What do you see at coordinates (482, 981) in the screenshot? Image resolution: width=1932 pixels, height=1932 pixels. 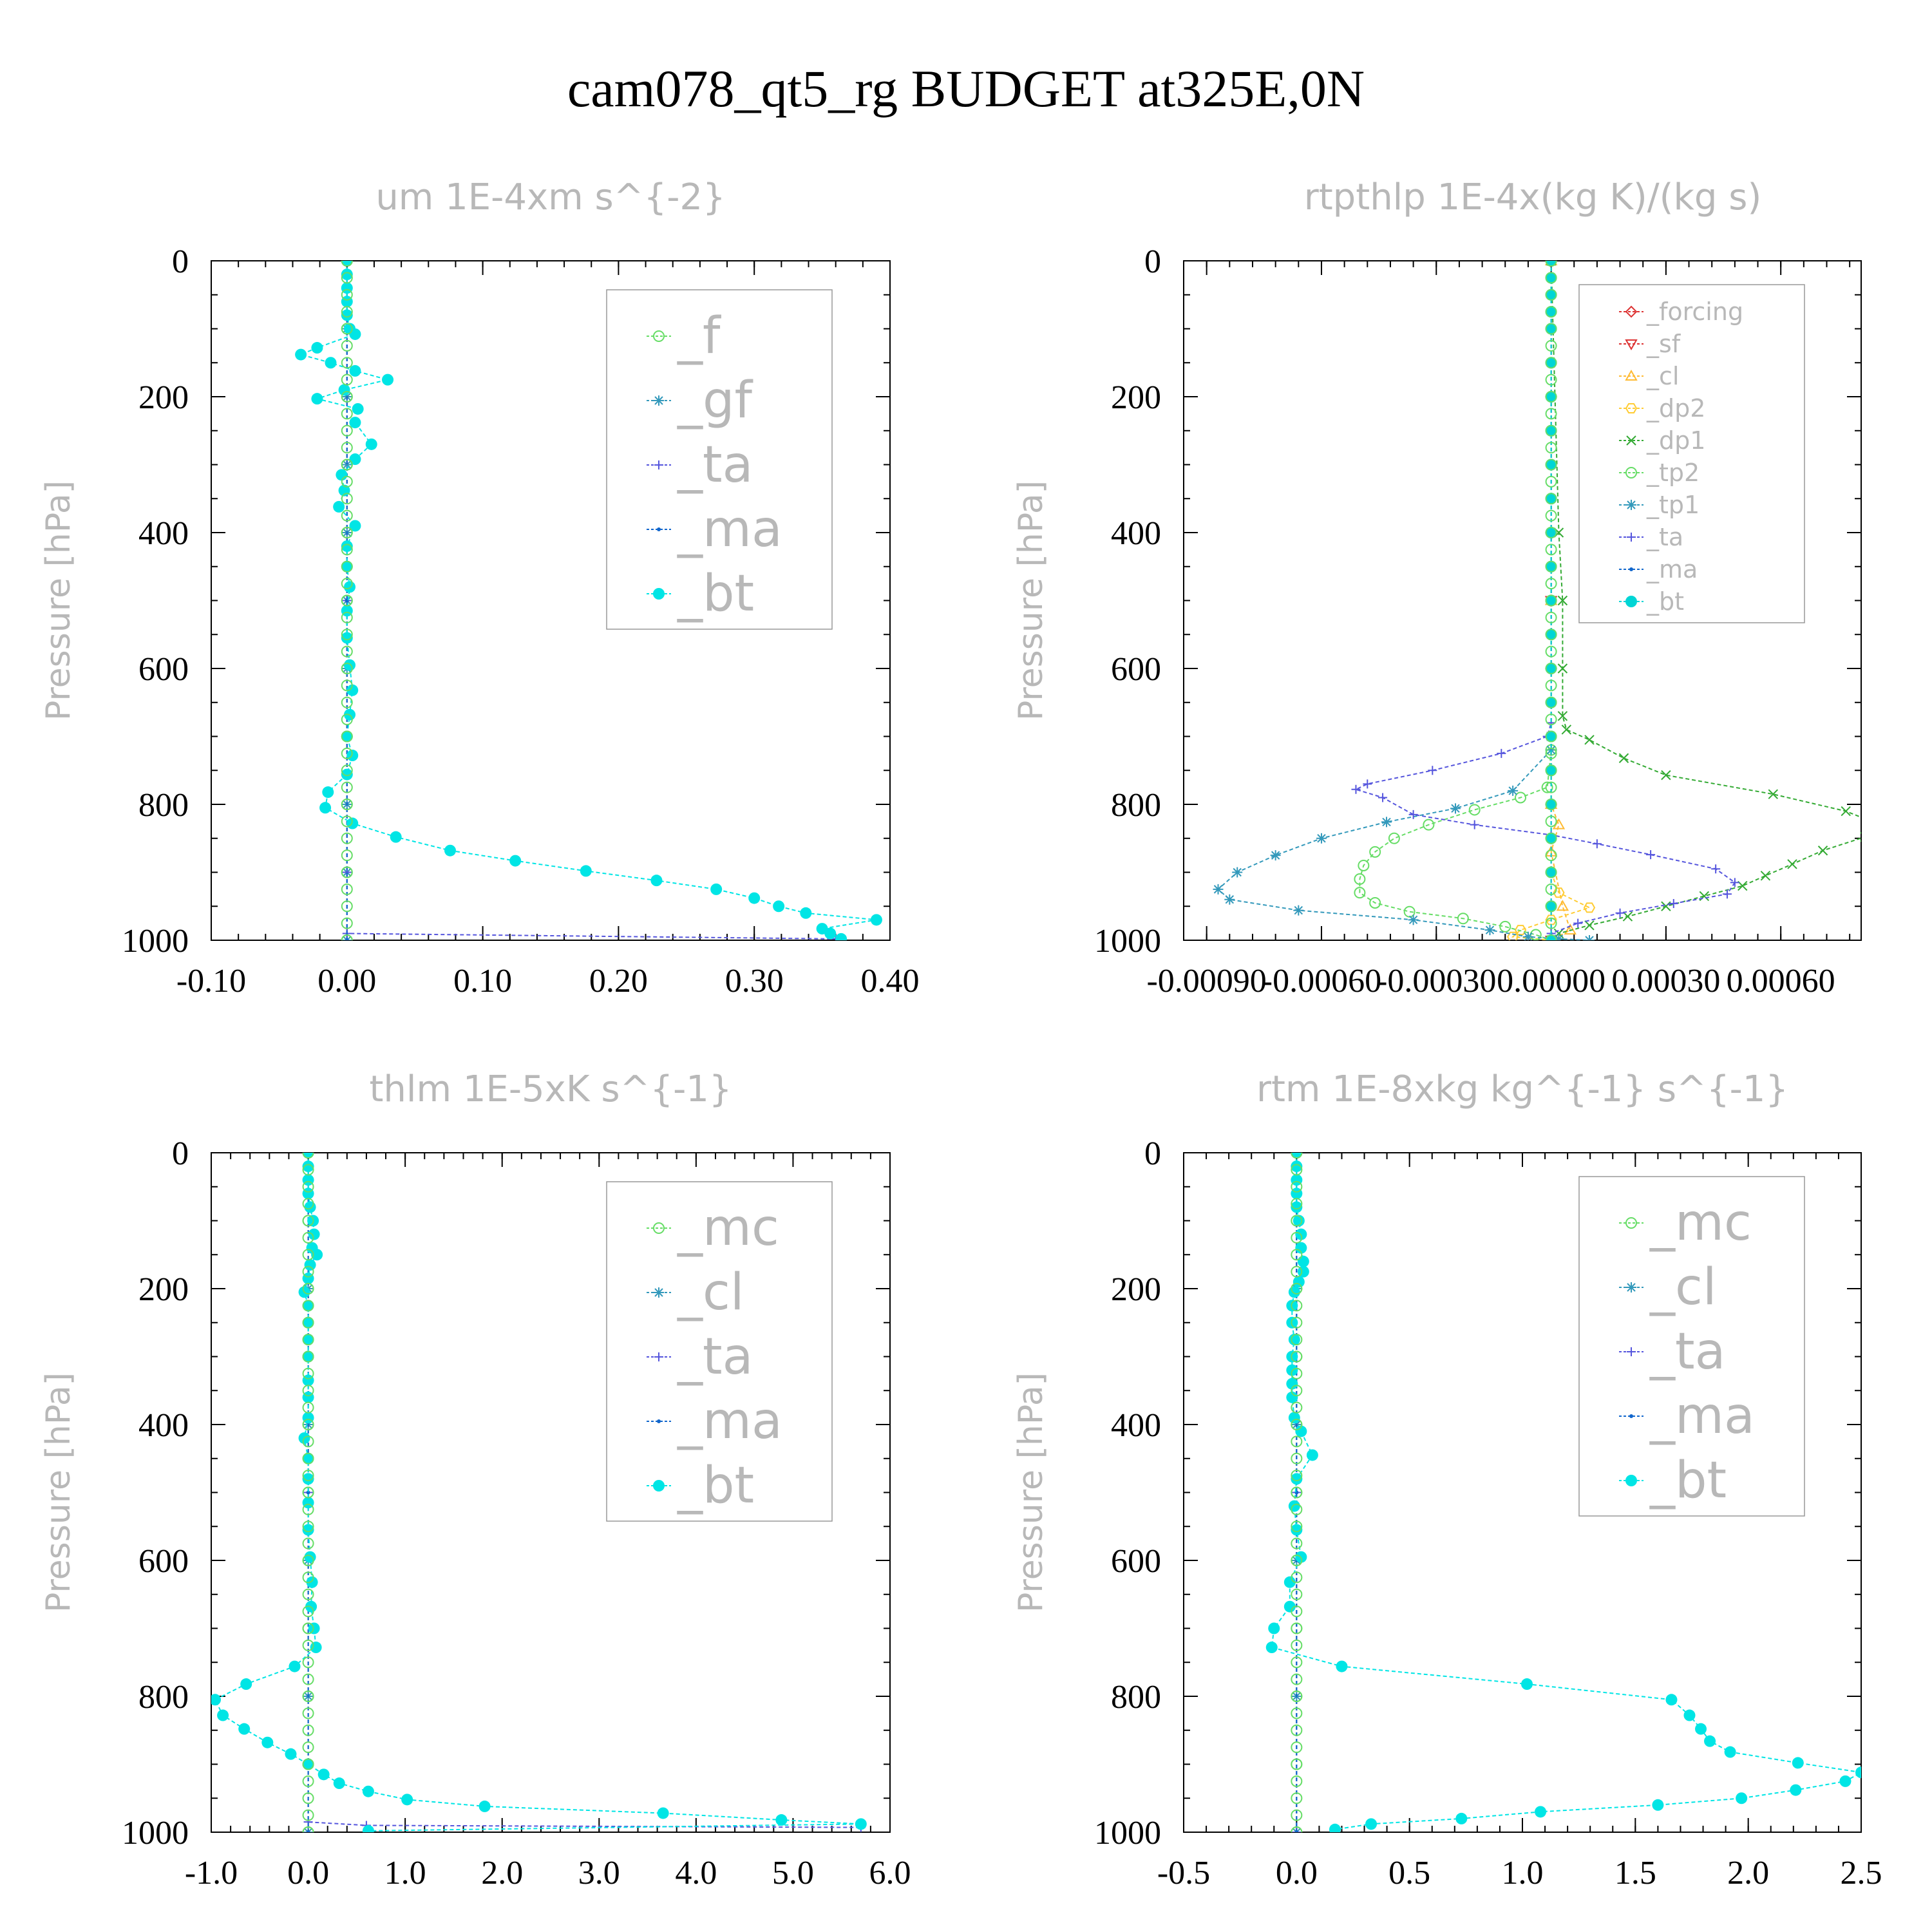 I see `x-tick-label: 0.10` at bounding box center [482, 981].